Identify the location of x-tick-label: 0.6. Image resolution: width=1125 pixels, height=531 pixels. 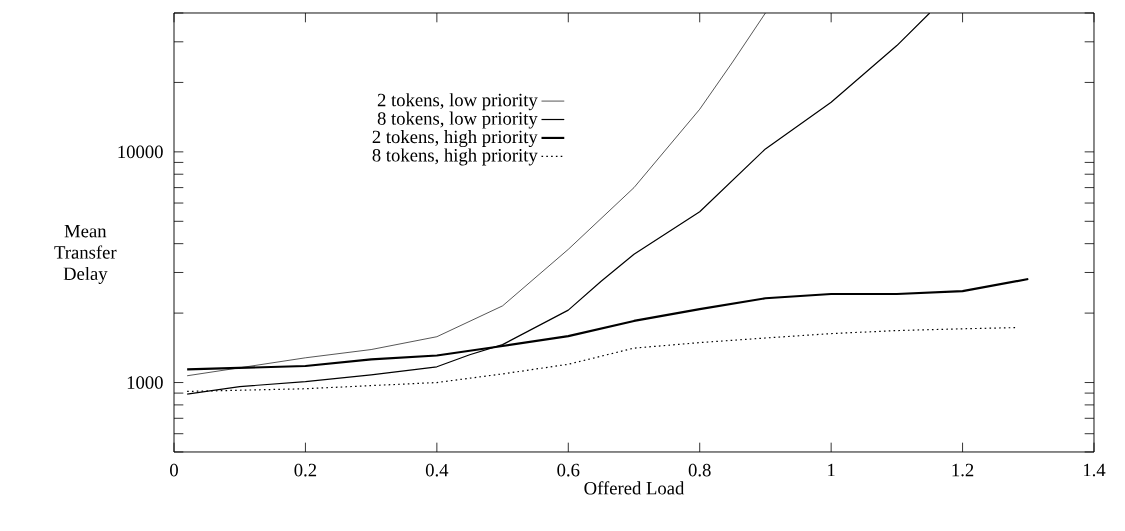
(568, 470).